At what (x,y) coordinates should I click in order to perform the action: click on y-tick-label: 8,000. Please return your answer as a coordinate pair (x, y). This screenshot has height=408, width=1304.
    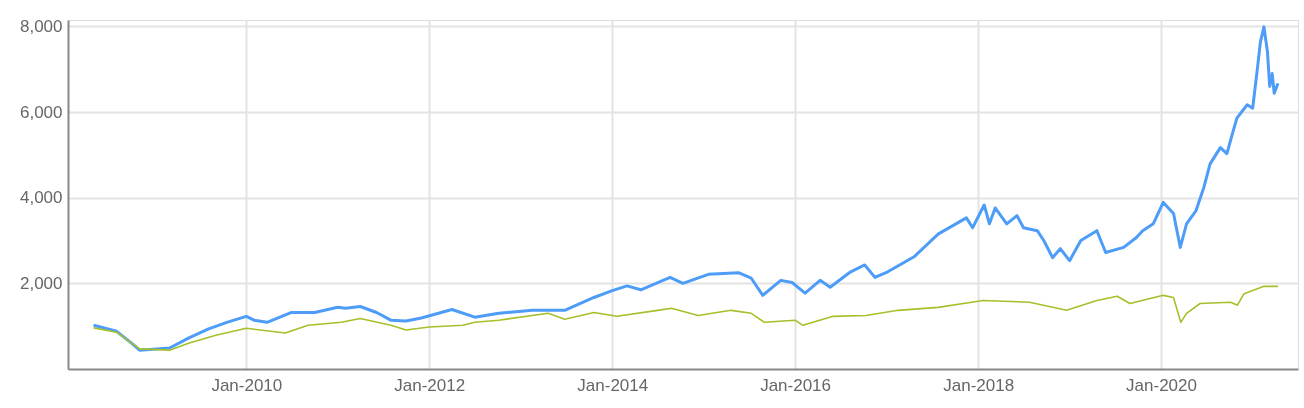
    Looking at the image, I should click on (41, 26).